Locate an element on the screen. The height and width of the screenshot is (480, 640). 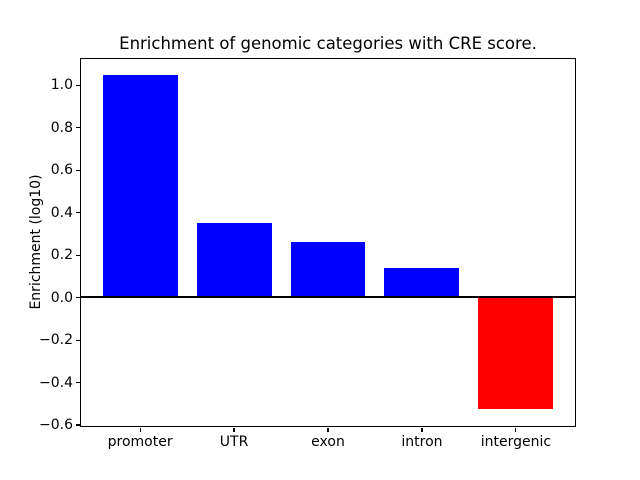
x-tick-label-intergenic: intergenic is located at coordinates (516, 442).